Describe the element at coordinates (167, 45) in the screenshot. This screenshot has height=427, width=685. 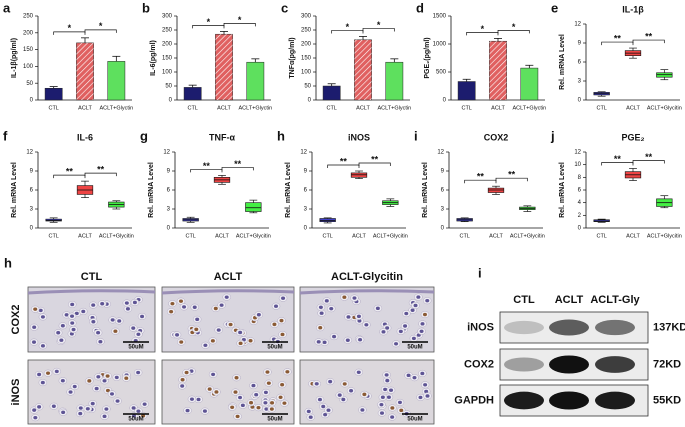
I see `y-tick-label: 200` at that location.